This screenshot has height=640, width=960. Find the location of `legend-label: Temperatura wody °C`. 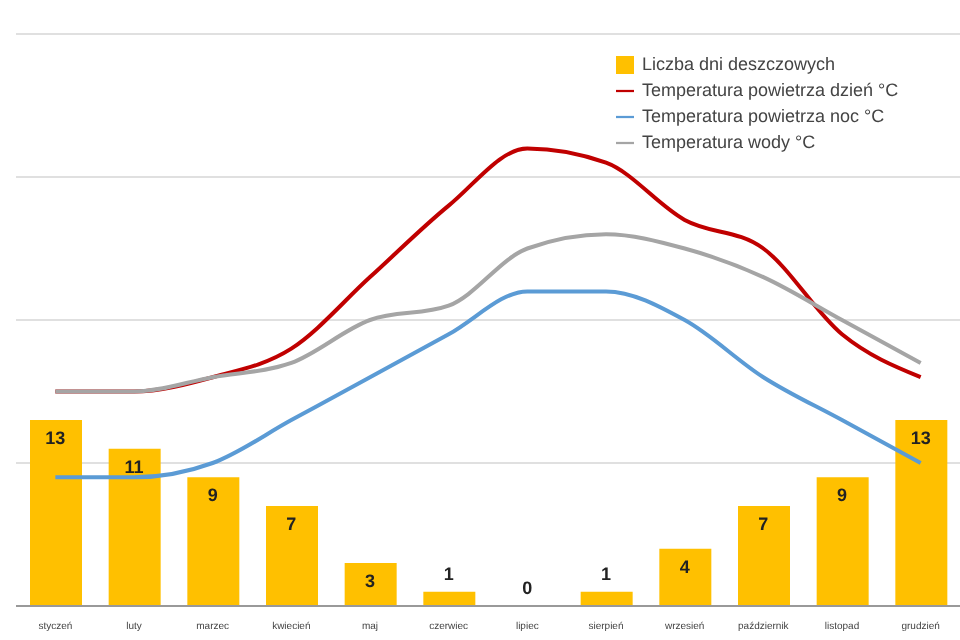

legend-label: Temperatura wody °C is located at coordinates (729, 142).